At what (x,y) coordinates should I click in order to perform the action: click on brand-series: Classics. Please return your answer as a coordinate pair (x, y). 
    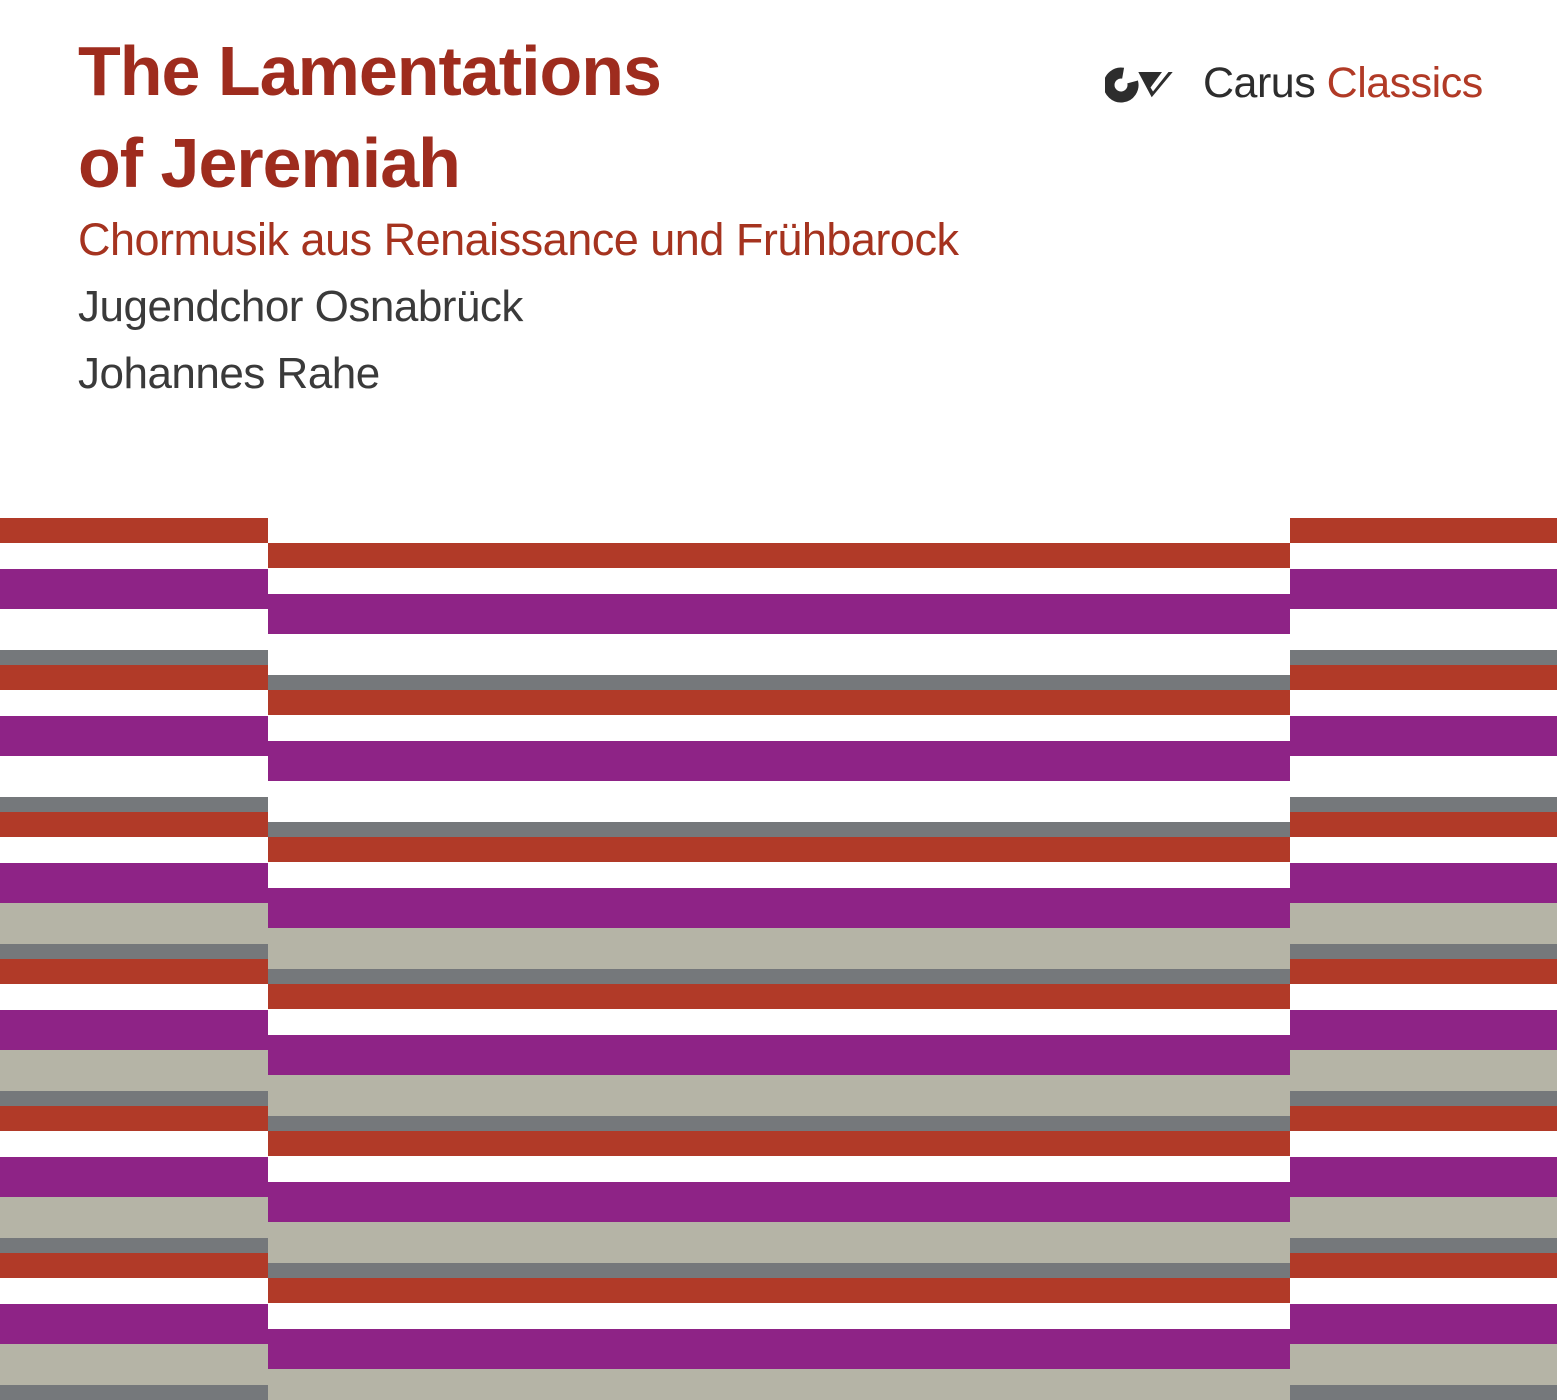
    Looking at the image, I should click on (1405, 82).